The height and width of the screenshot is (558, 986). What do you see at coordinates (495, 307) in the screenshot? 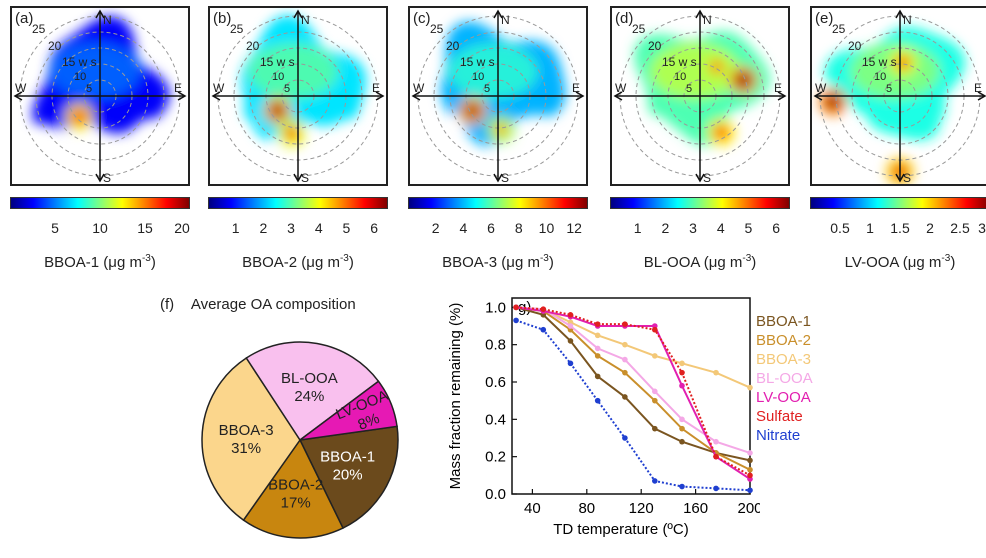
I see `y-tick-label: 1.0` at bounding box center [495, 307].